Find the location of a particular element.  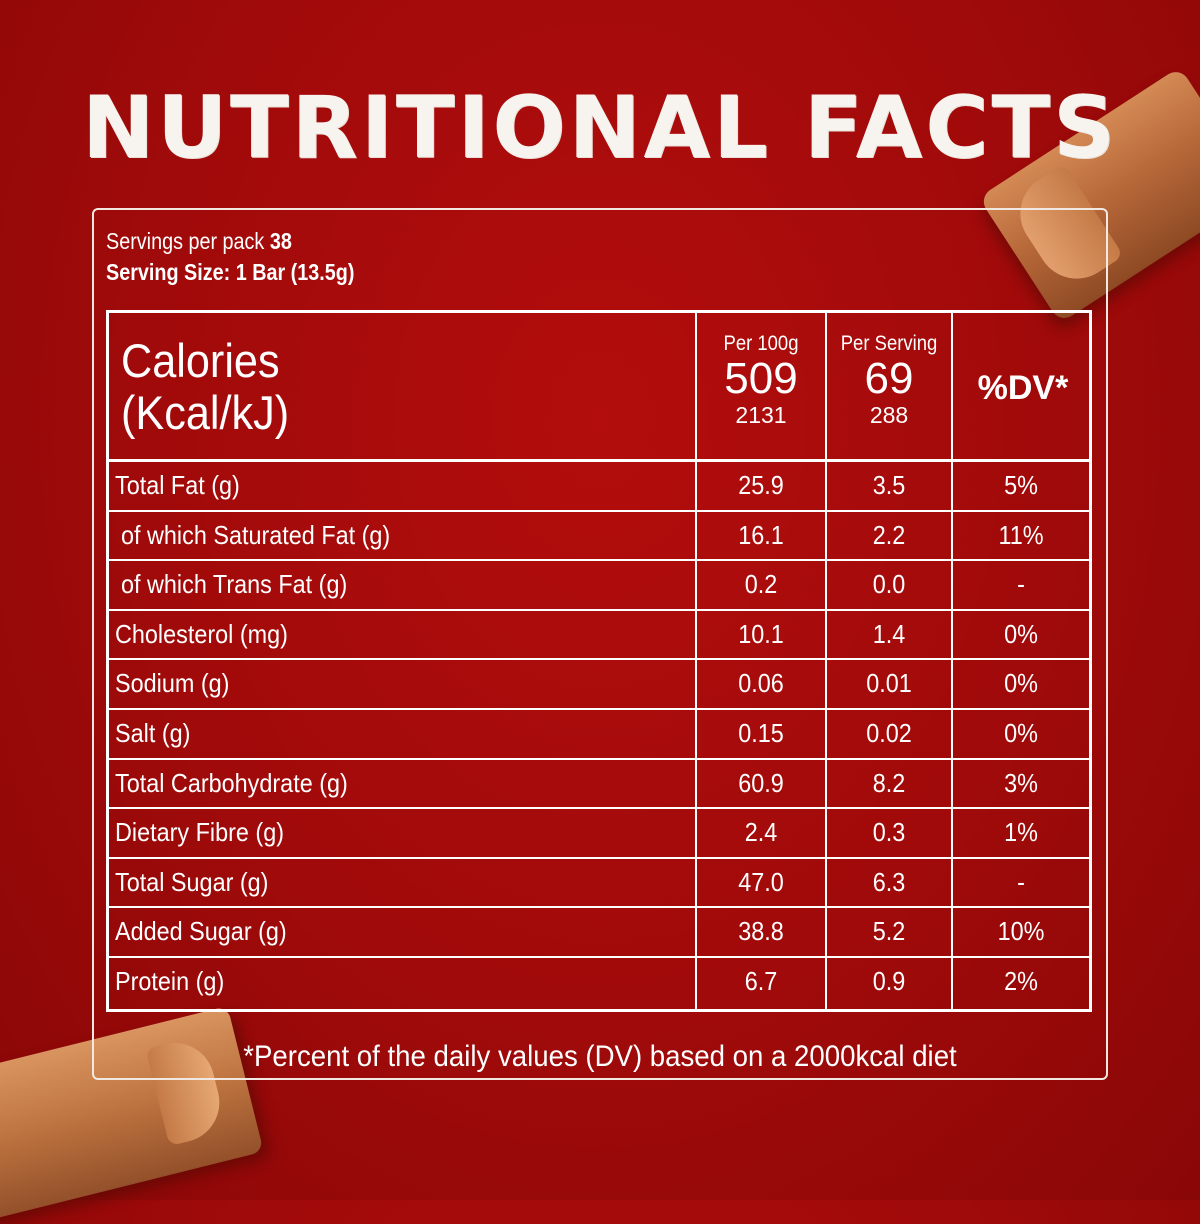

per-100g-value: 6.7 is located at coordinates (761, 981).